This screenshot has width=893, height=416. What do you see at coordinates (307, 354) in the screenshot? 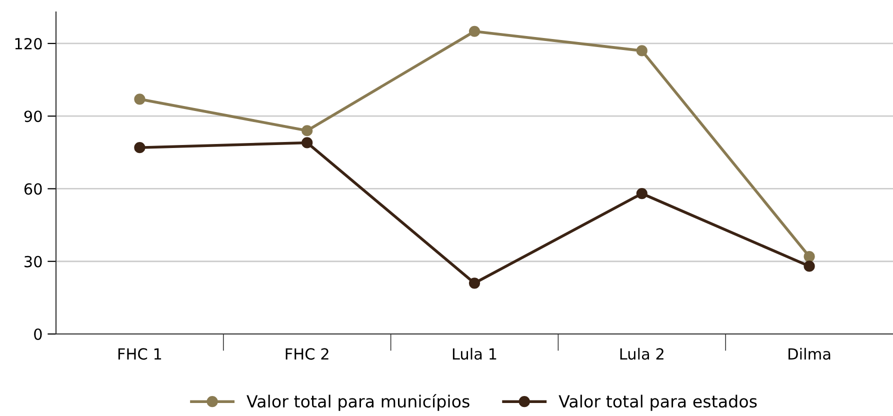
I see `x-tick-label: FHC 2` at bounding box center [307, 354].